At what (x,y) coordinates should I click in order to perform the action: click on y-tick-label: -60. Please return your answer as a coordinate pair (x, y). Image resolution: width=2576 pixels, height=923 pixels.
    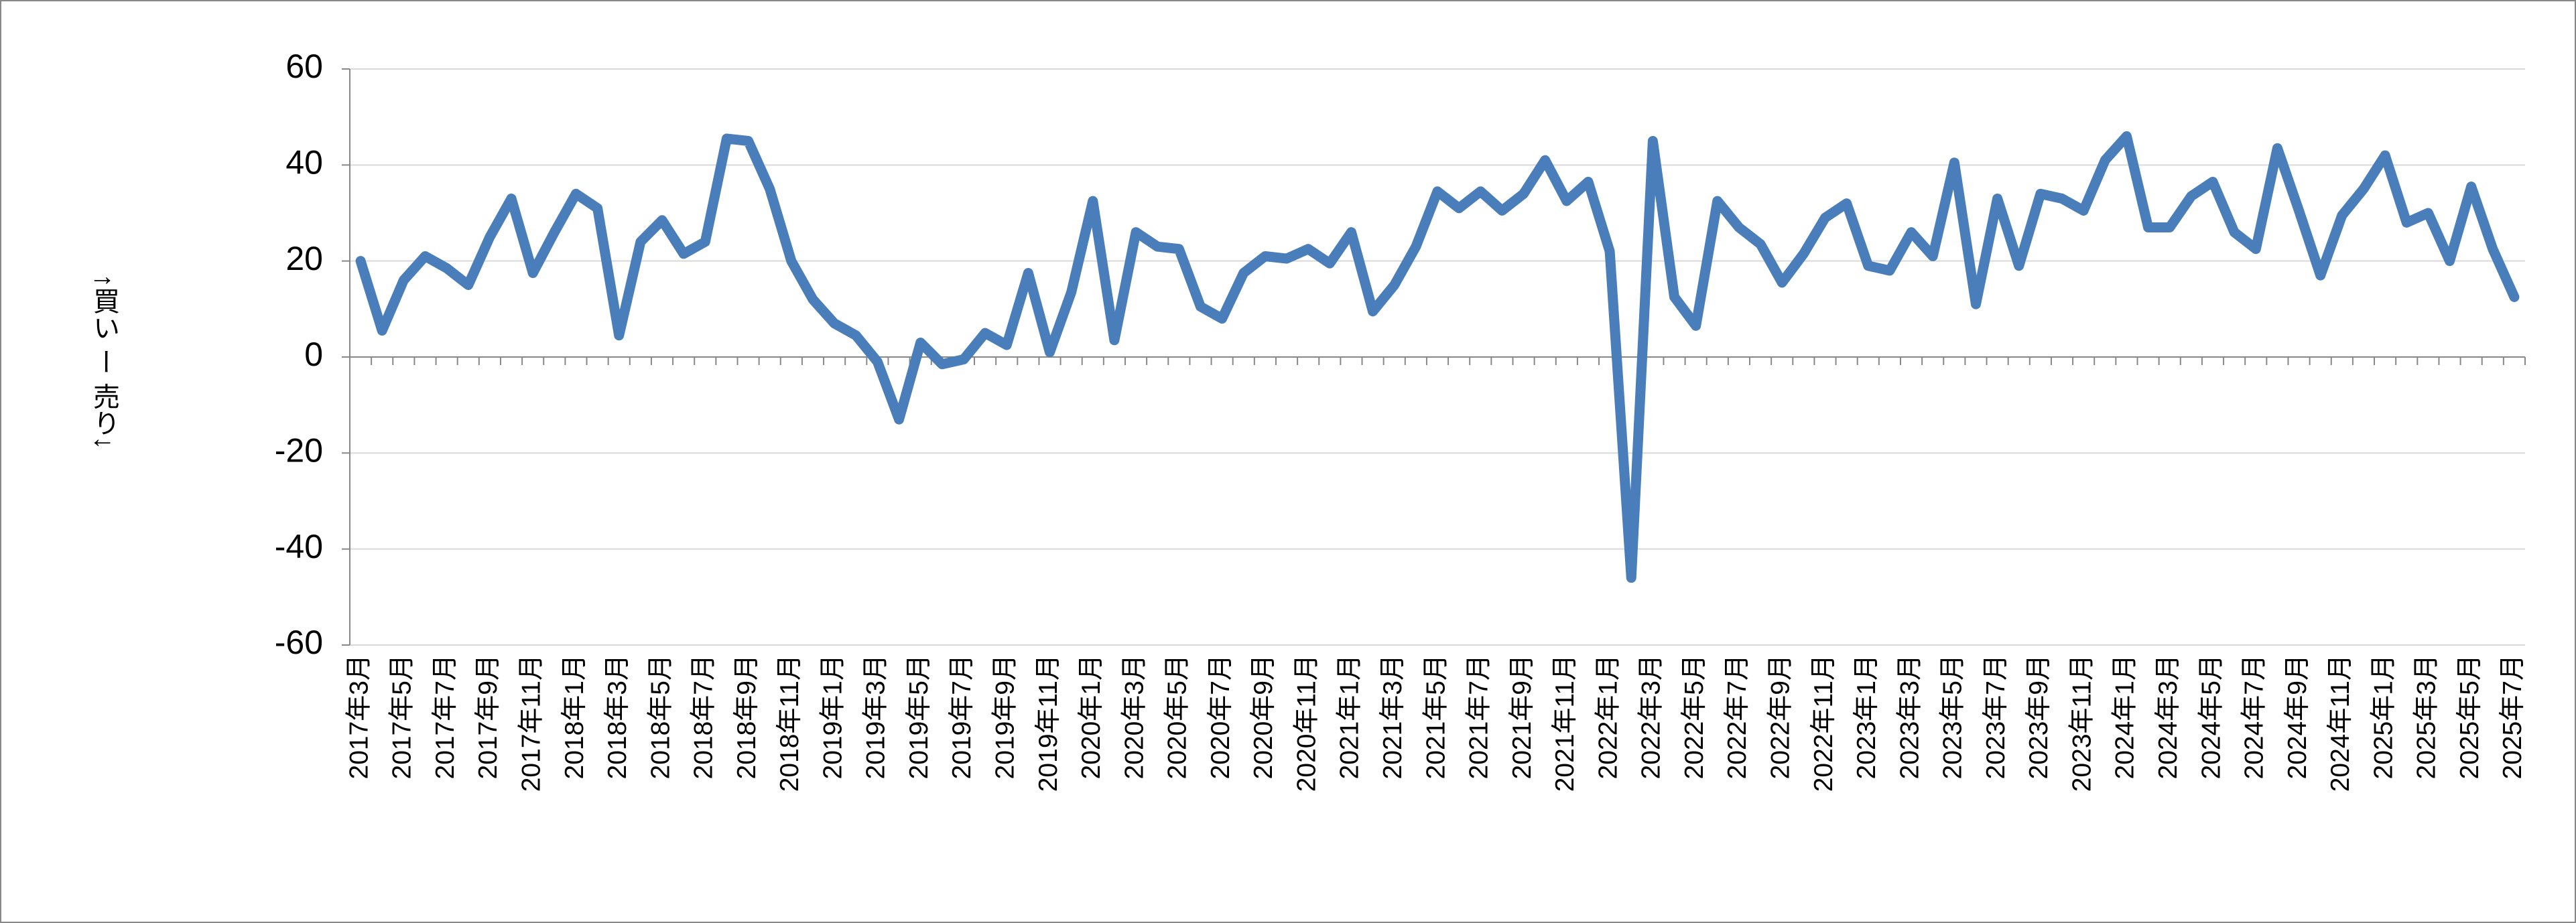
    Looking at the image, I should click on (299, 642).